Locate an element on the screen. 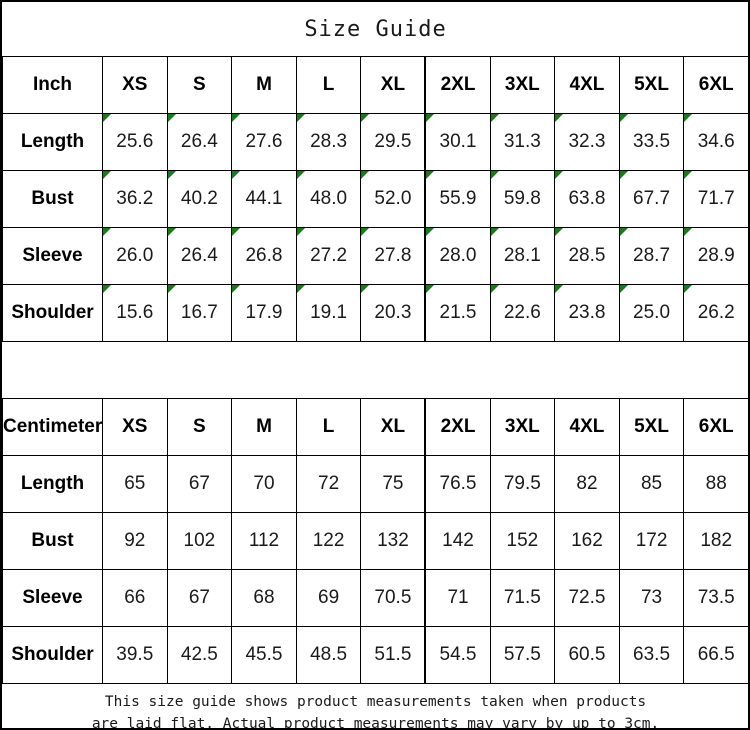 Image resolution: width=750 pixels, height=730 pixels. cell-inch-shoulder-s: 16.7 is located at coordinates (199, 313).